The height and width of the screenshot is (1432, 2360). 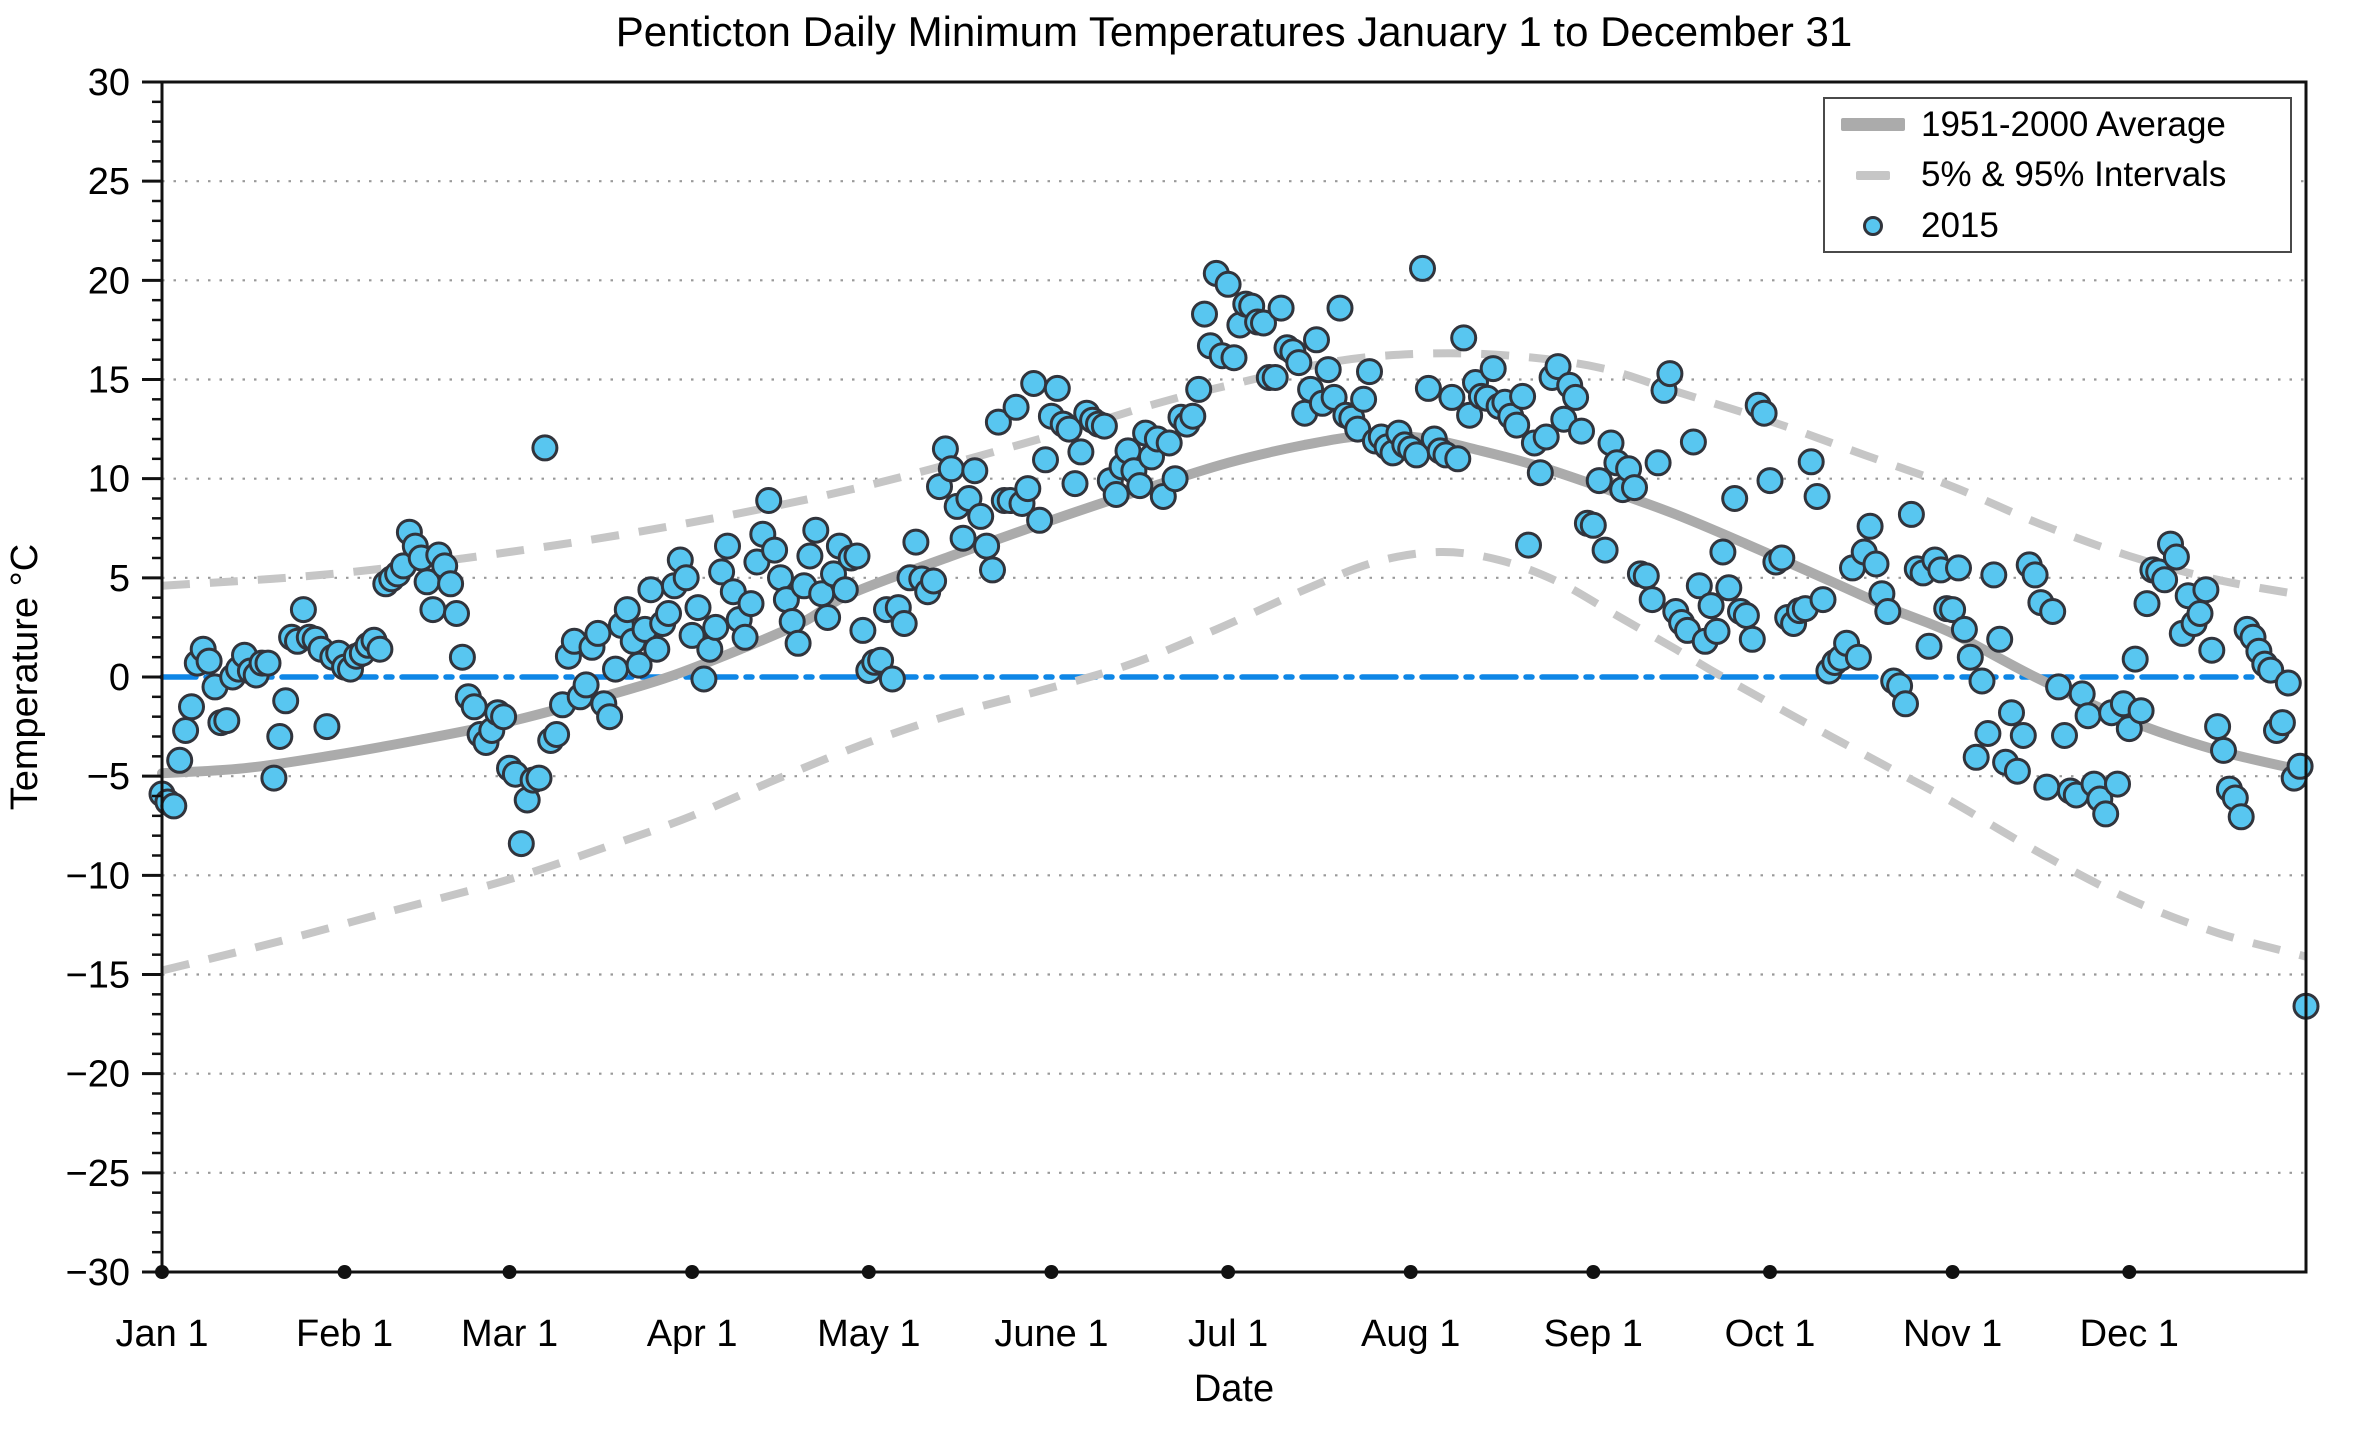 I want to click on legend-item-average: 1951-2000 Average, so click(x=2057, y=125).